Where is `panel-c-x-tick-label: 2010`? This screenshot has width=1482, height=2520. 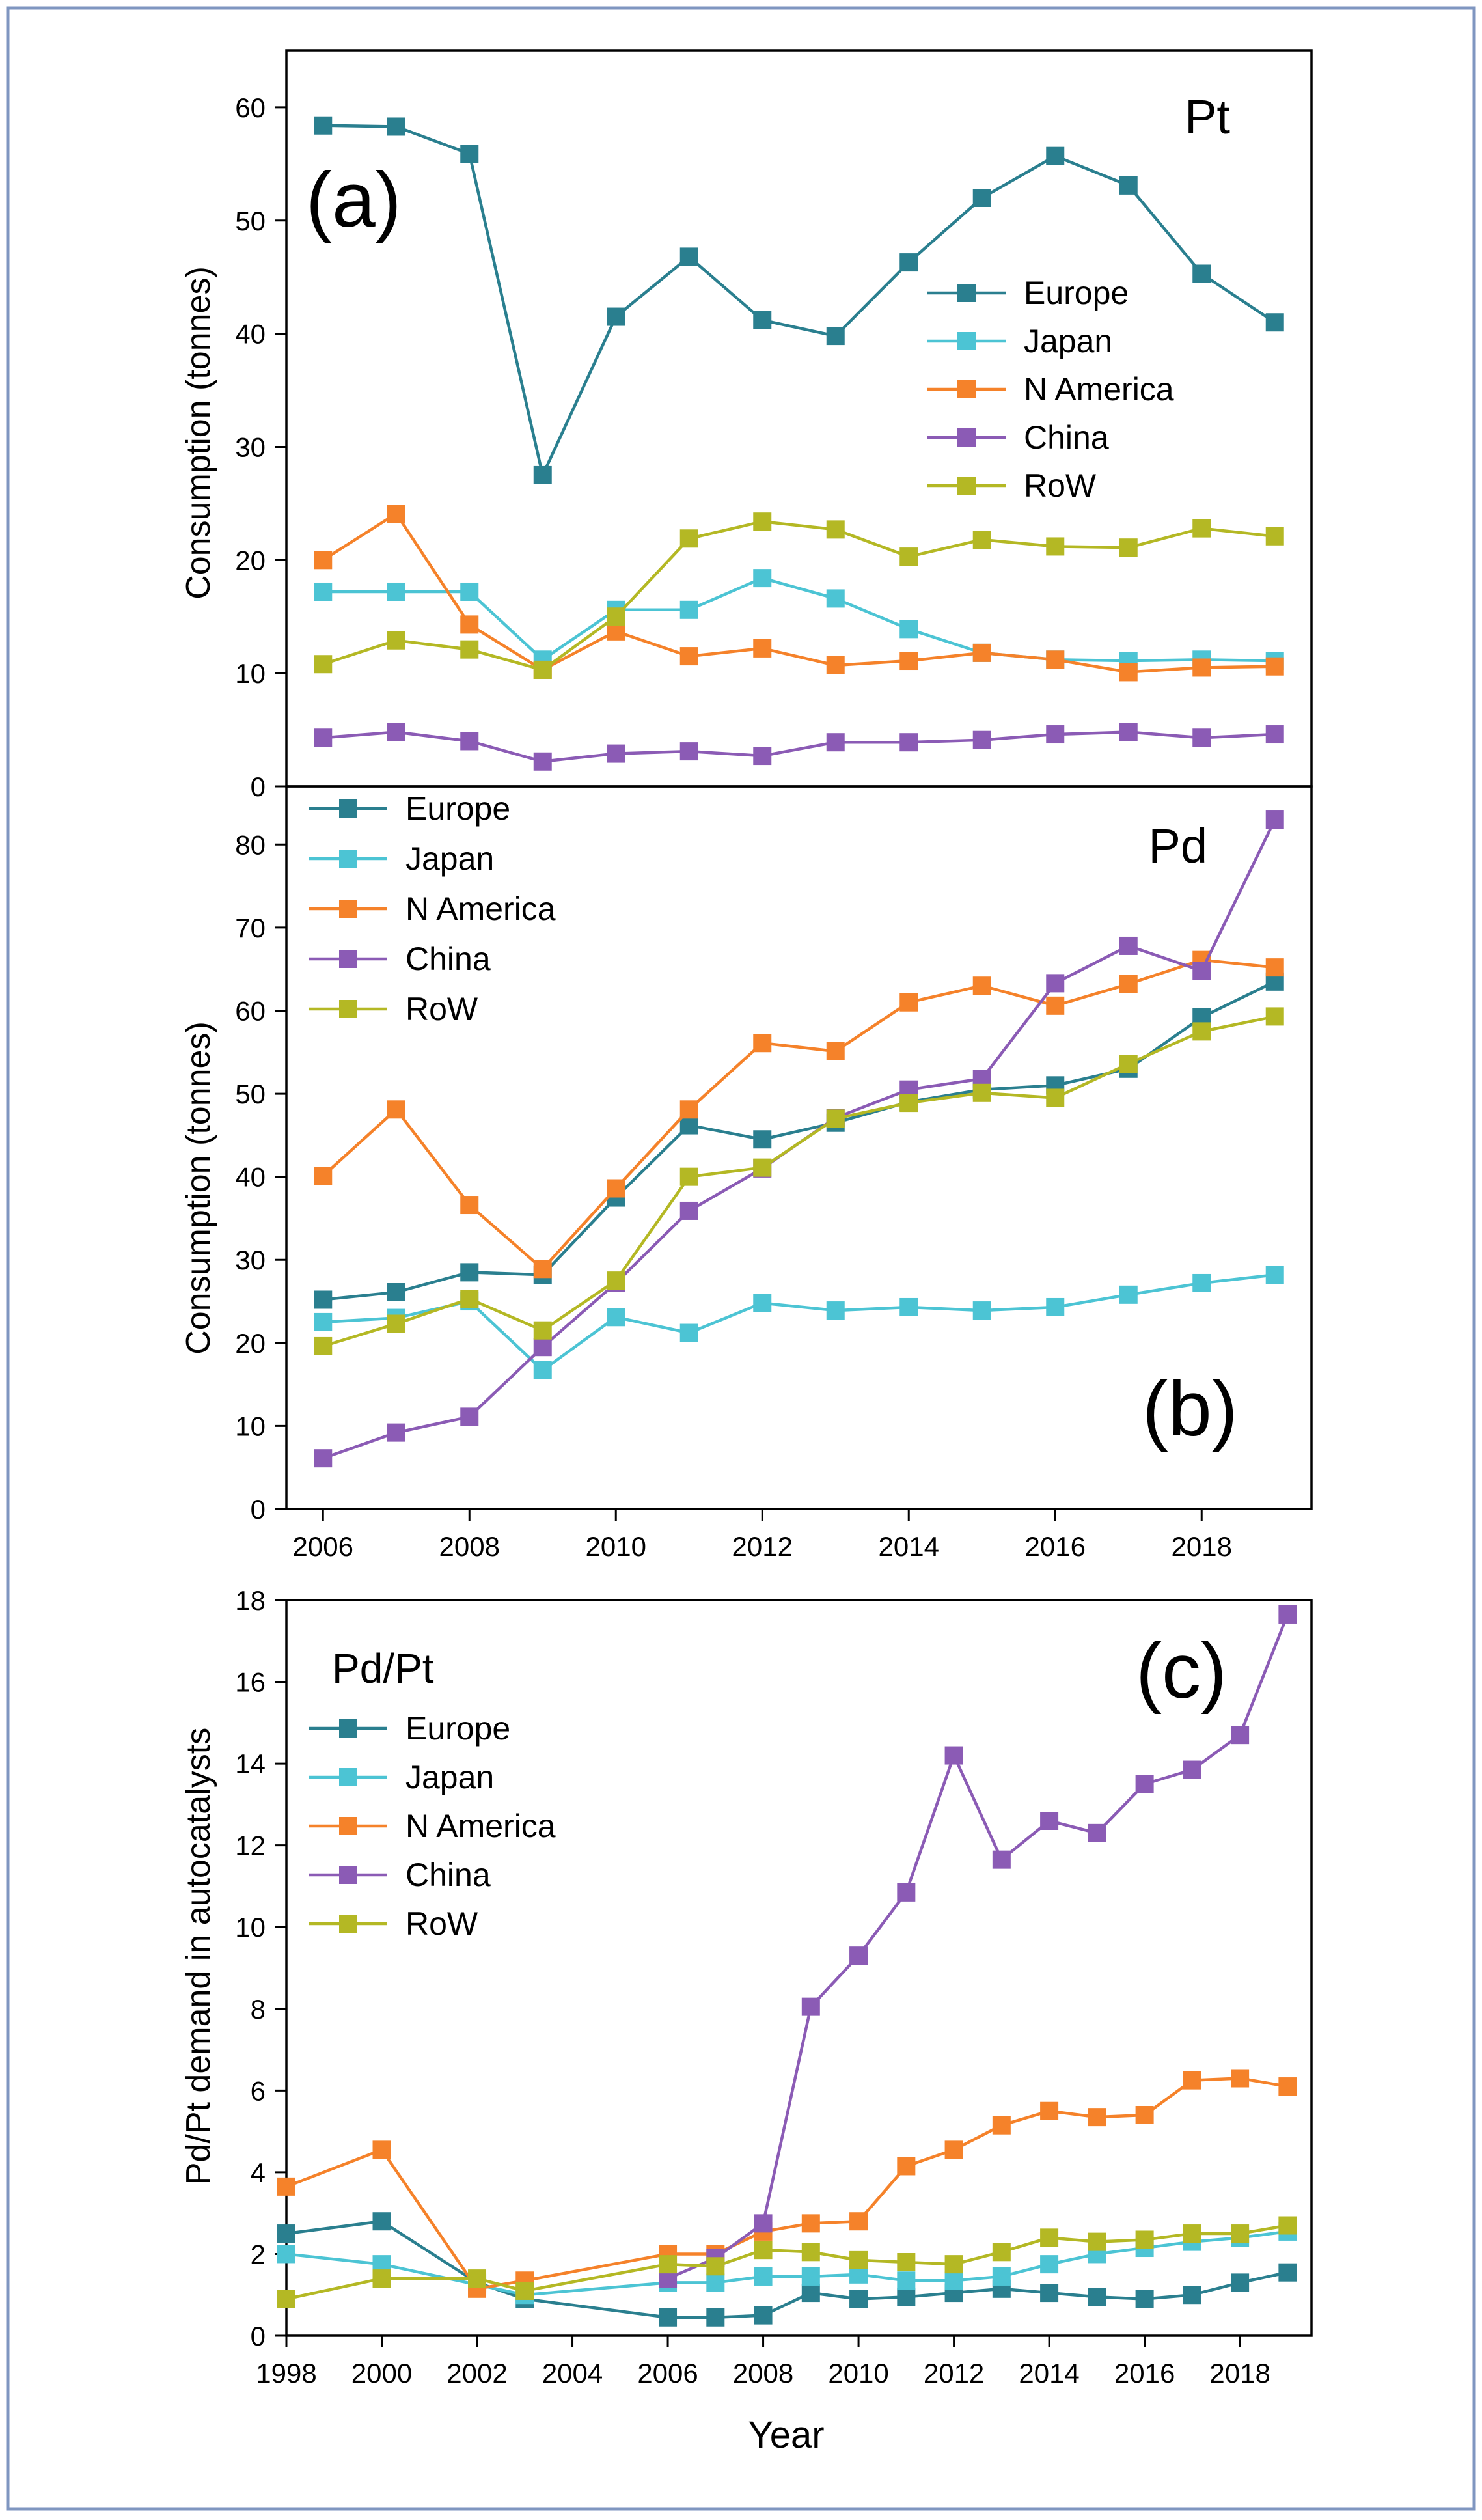
panel-c-x-tick-label: 2010 is located at coordinates (858, 2373).